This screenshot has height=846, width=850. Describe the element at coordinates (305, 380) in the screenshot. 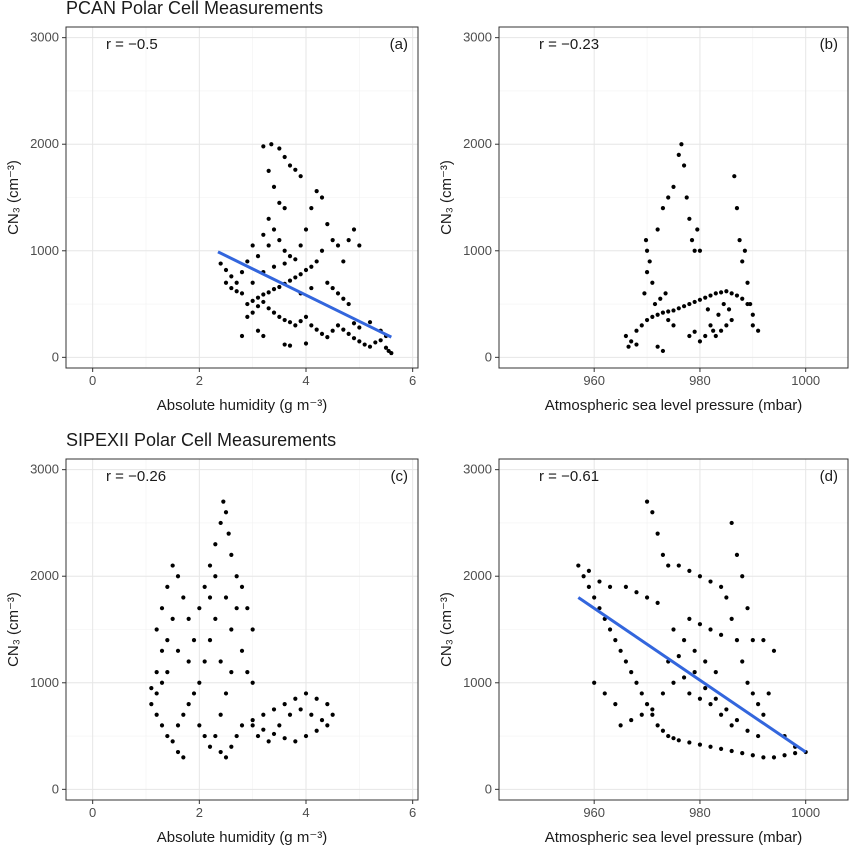

I see `x-tick-label: 4` at that location.